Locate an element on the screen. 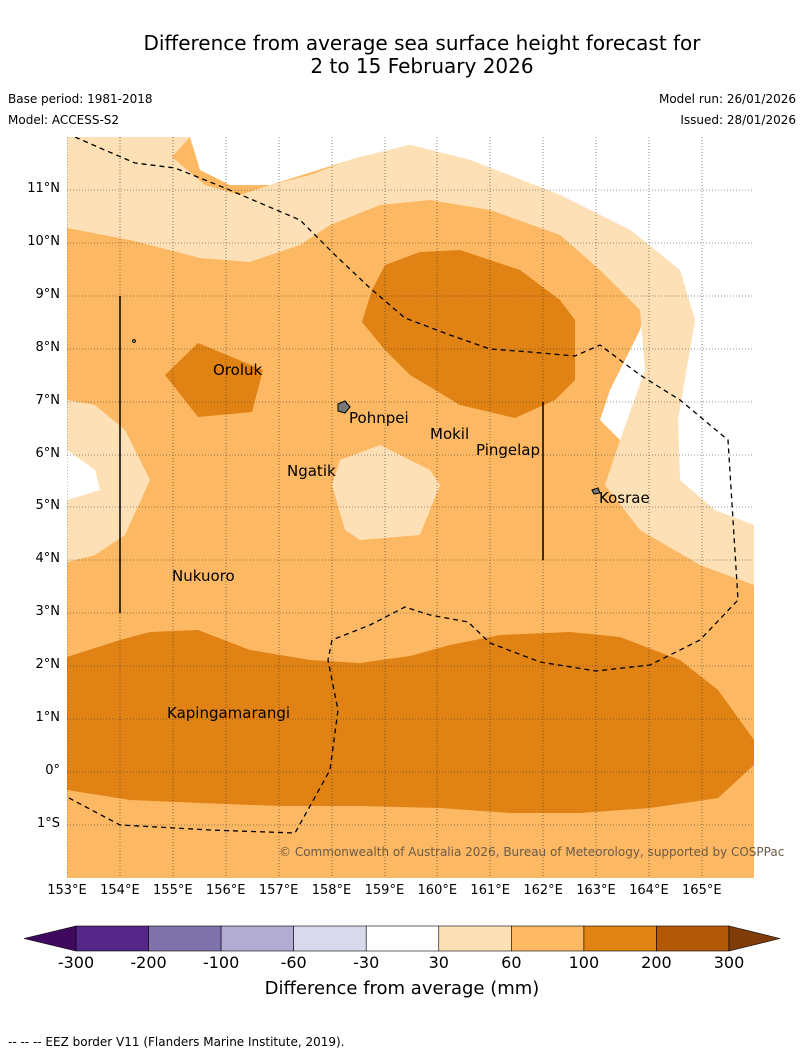 The width and height of the screenshot is (804, 1058). lat-tick-label: 8°N is located at coordinates (48, 347).